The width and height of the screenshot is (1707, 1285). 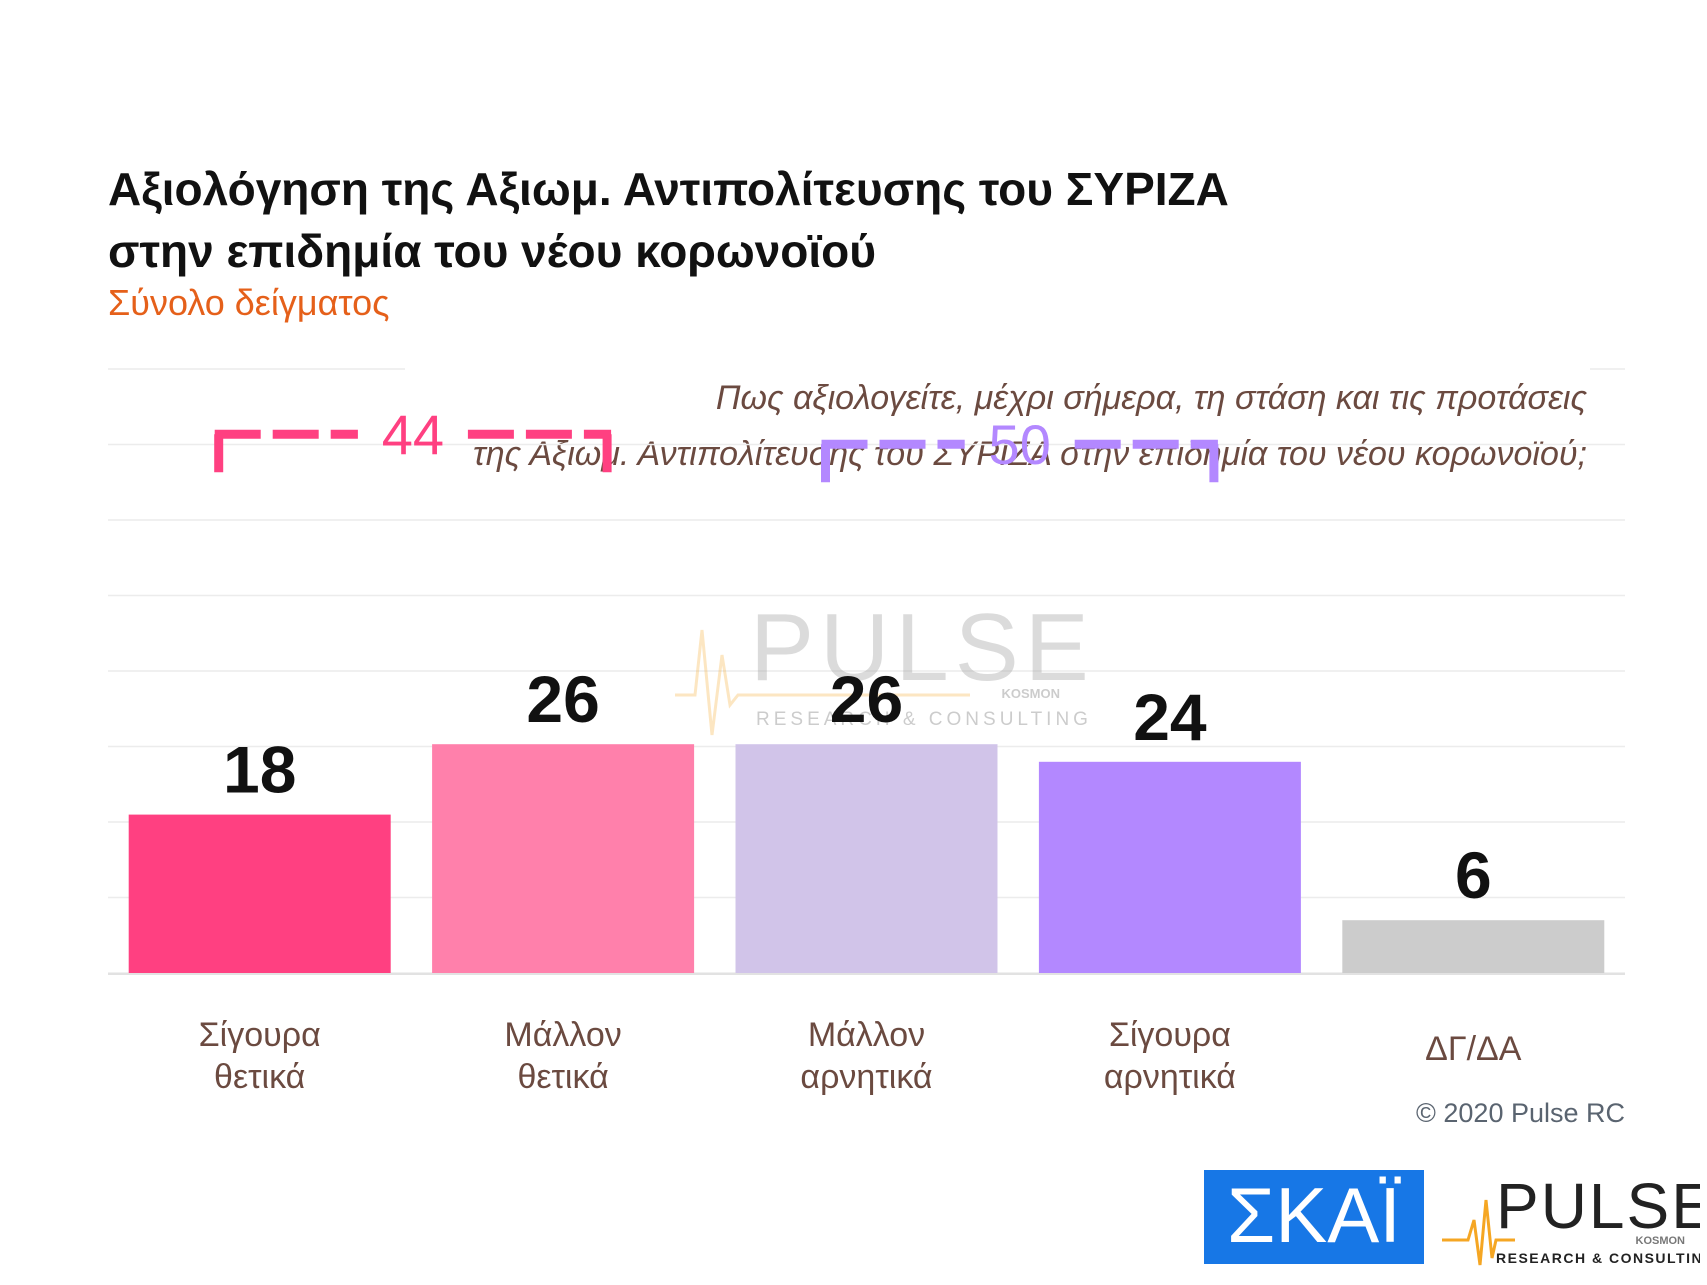 I want to click on pulse-heartbeat-icon, so click(x=1478, y=1232).